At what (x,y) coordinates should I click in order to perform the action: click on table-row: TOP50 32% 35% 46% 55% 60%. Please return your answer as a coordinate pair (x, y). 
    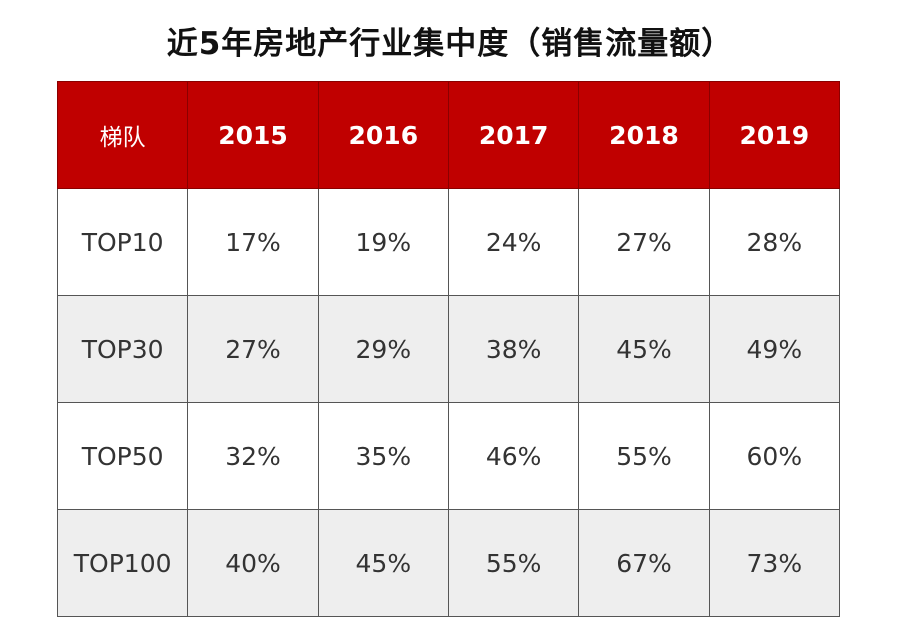
    Looking at the image, I should click on (448, 456).